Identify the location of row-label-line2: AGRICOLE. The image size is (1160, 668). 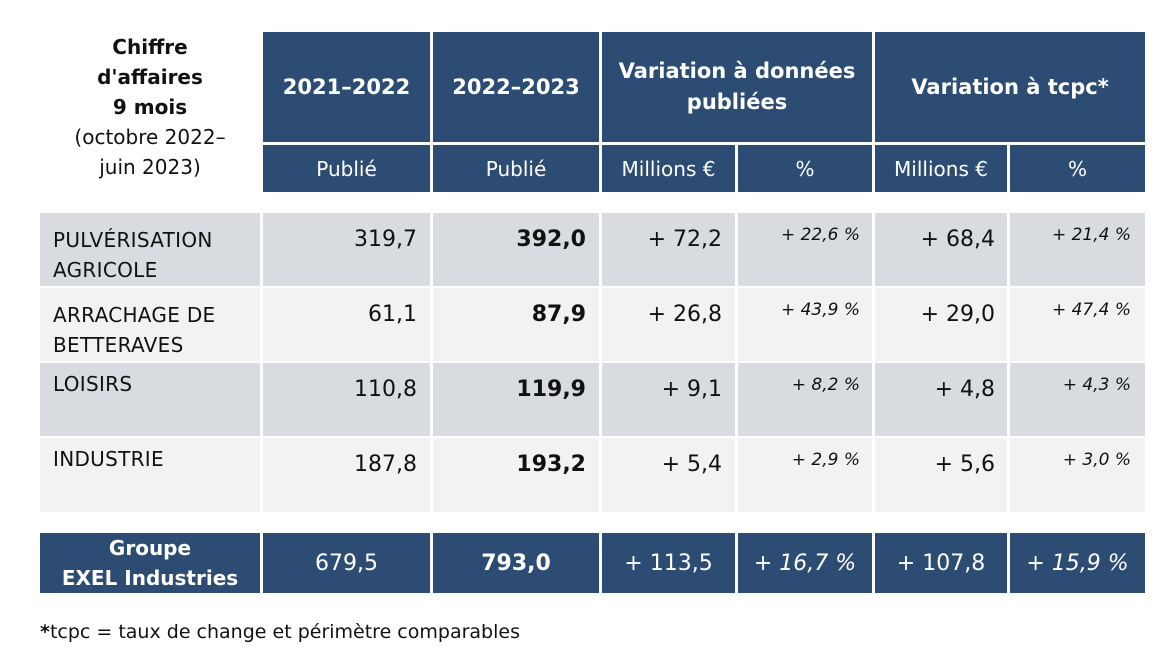
(105, 270).